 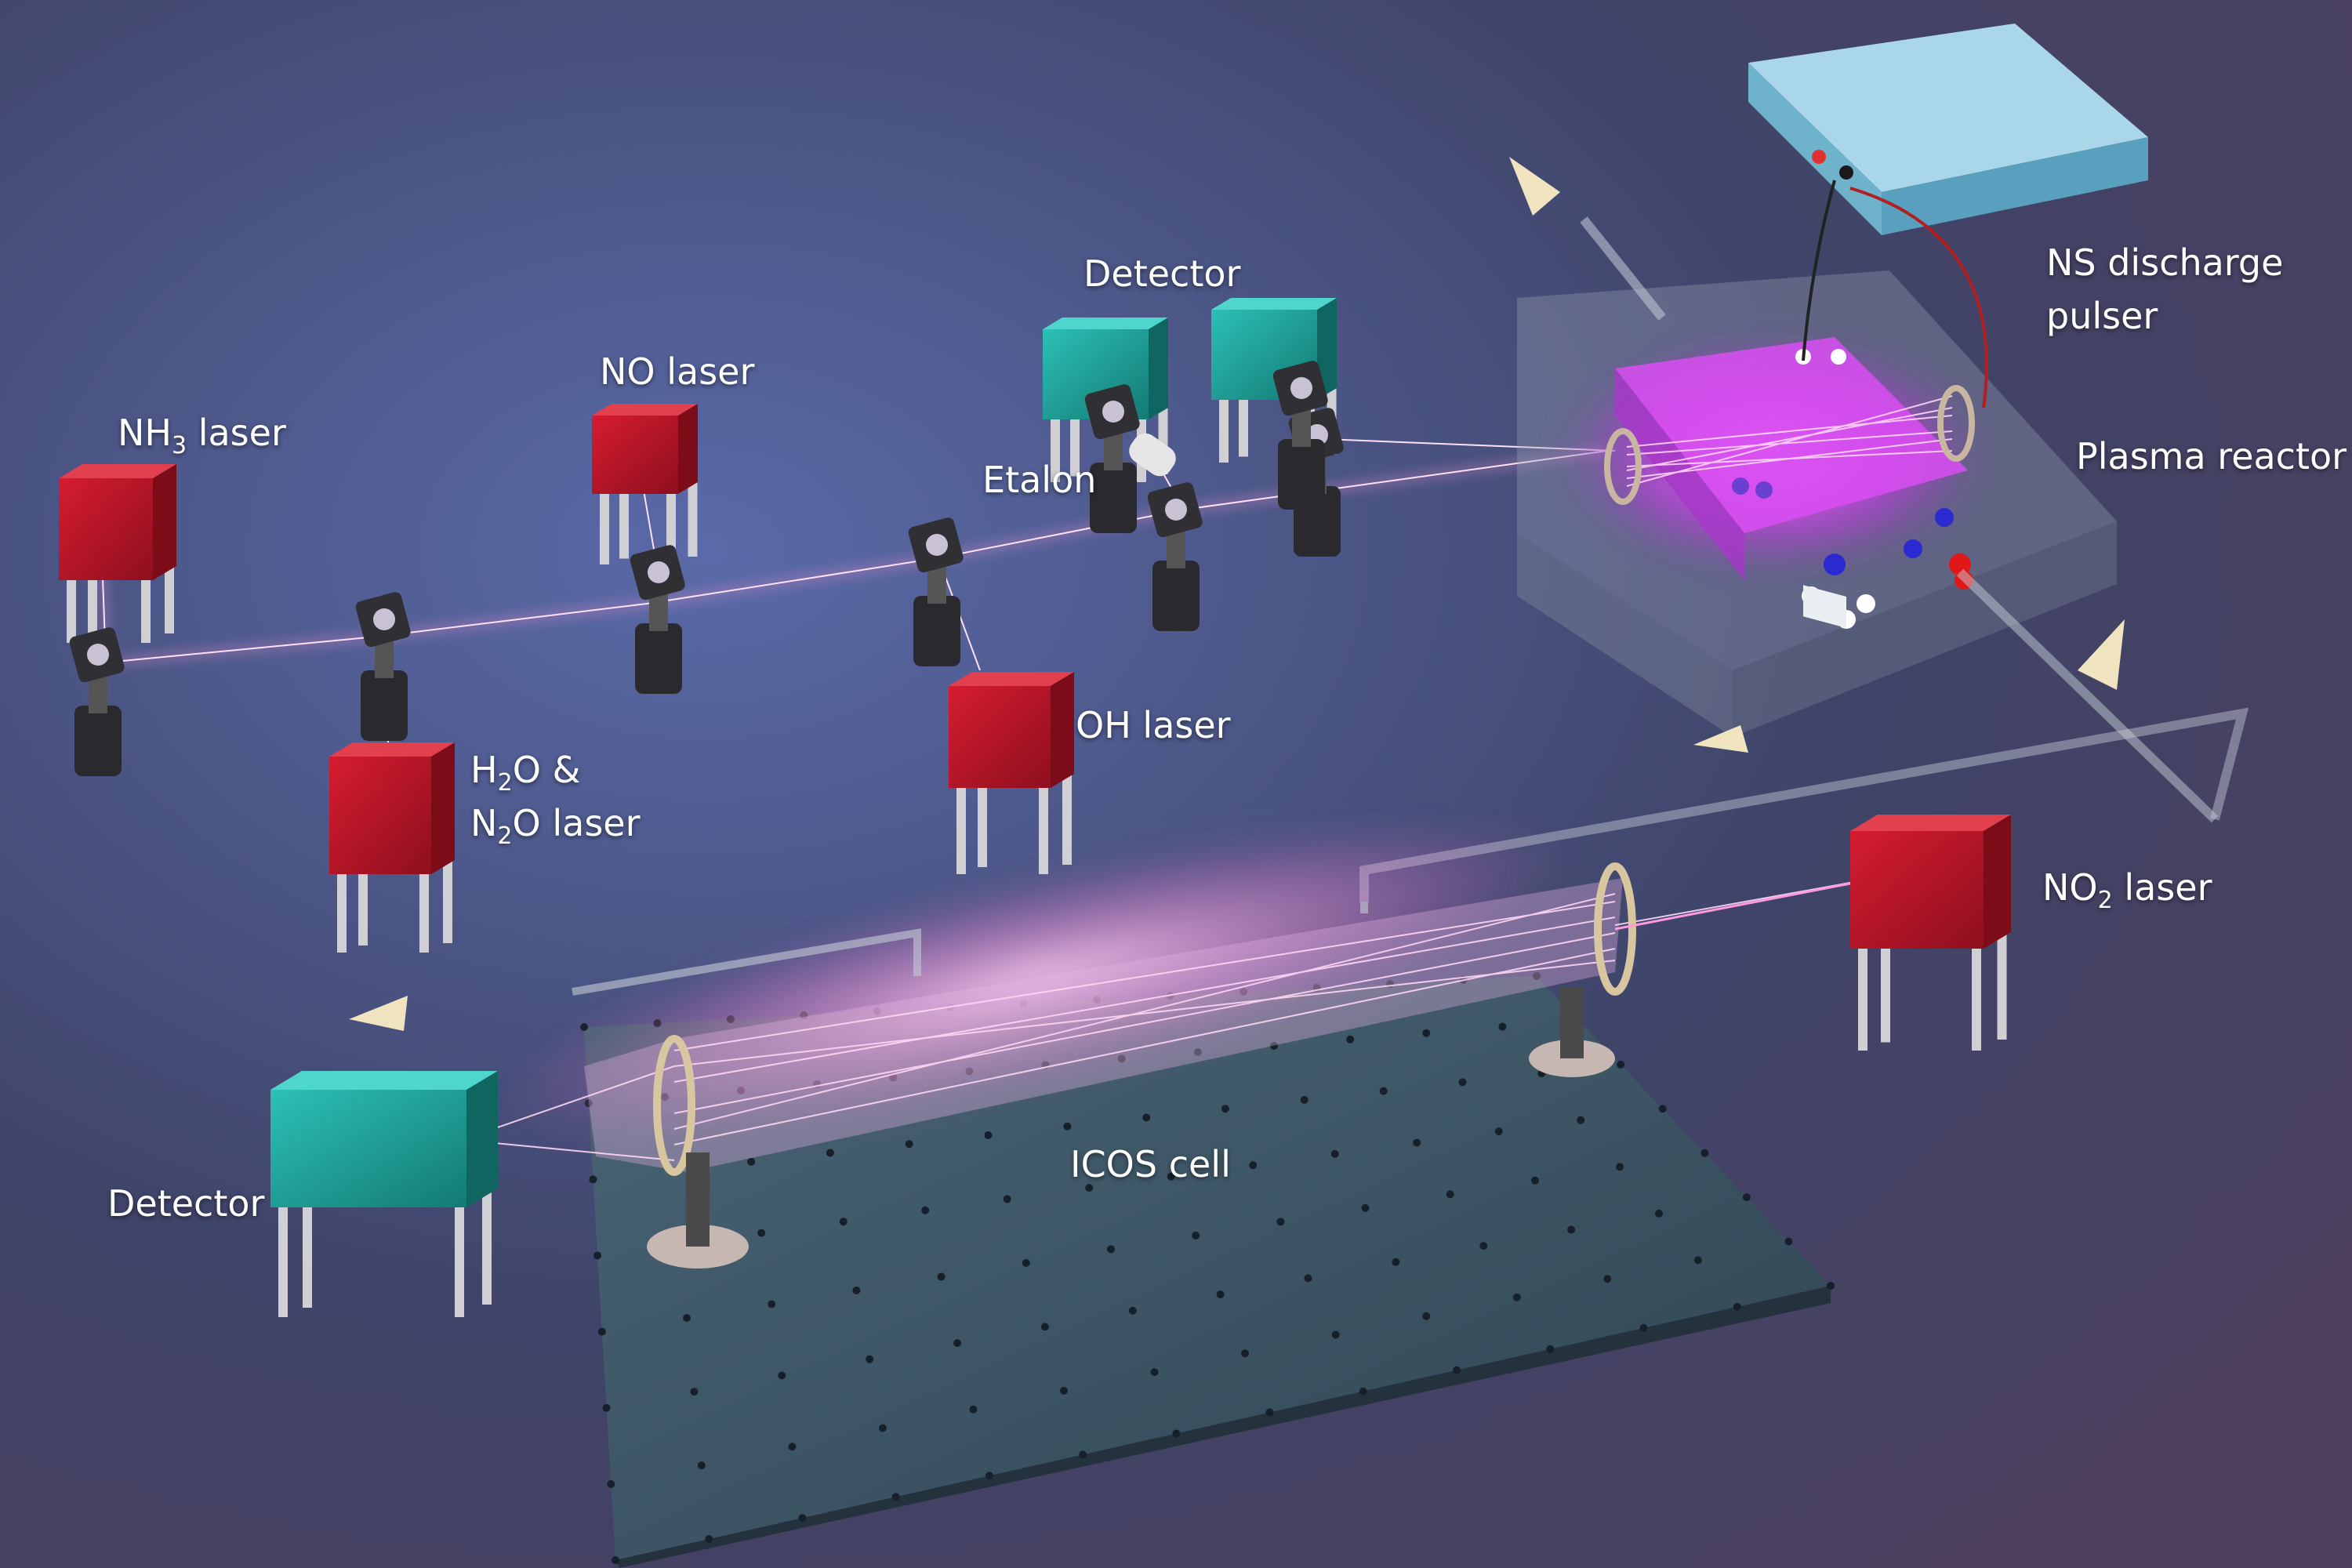 What do you see at coordinates (1039, 480) in the screenshot?
I see `etalon-label: Etalon` at bounding box center [1039, 480].